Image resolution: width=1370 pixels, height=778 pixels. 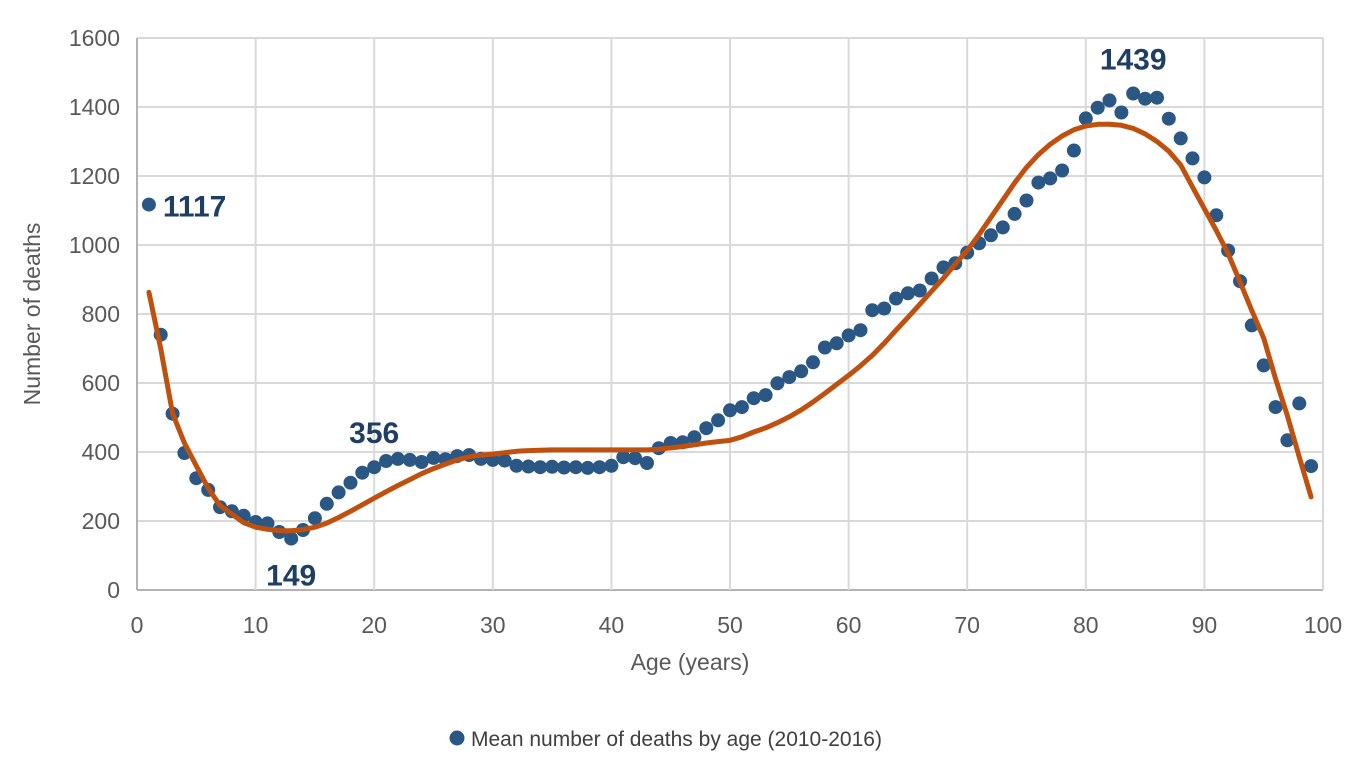 I want to click on legend: Mean number of deaths by age (2010-2016), so click(x=665, y=739).